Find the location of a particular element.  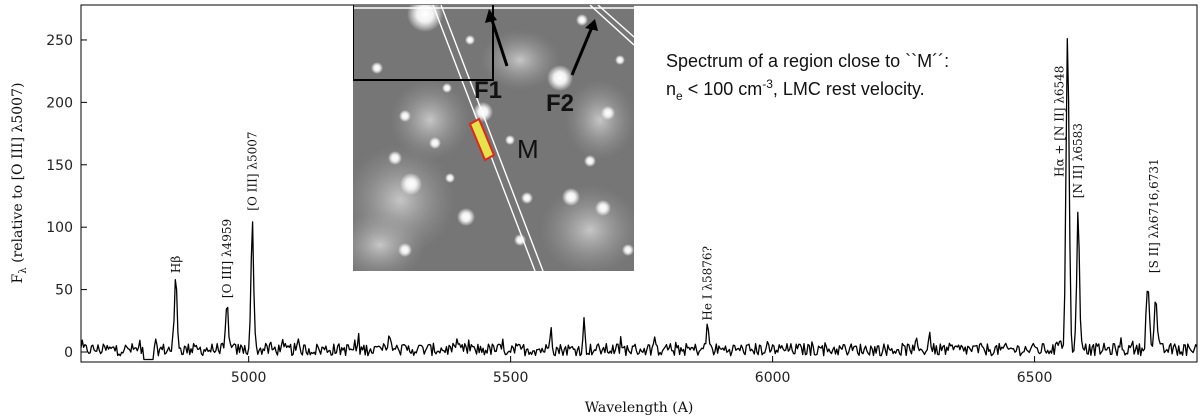

y-axis: 0 50 100 150 200 250 is located at coordinates (66, 197).